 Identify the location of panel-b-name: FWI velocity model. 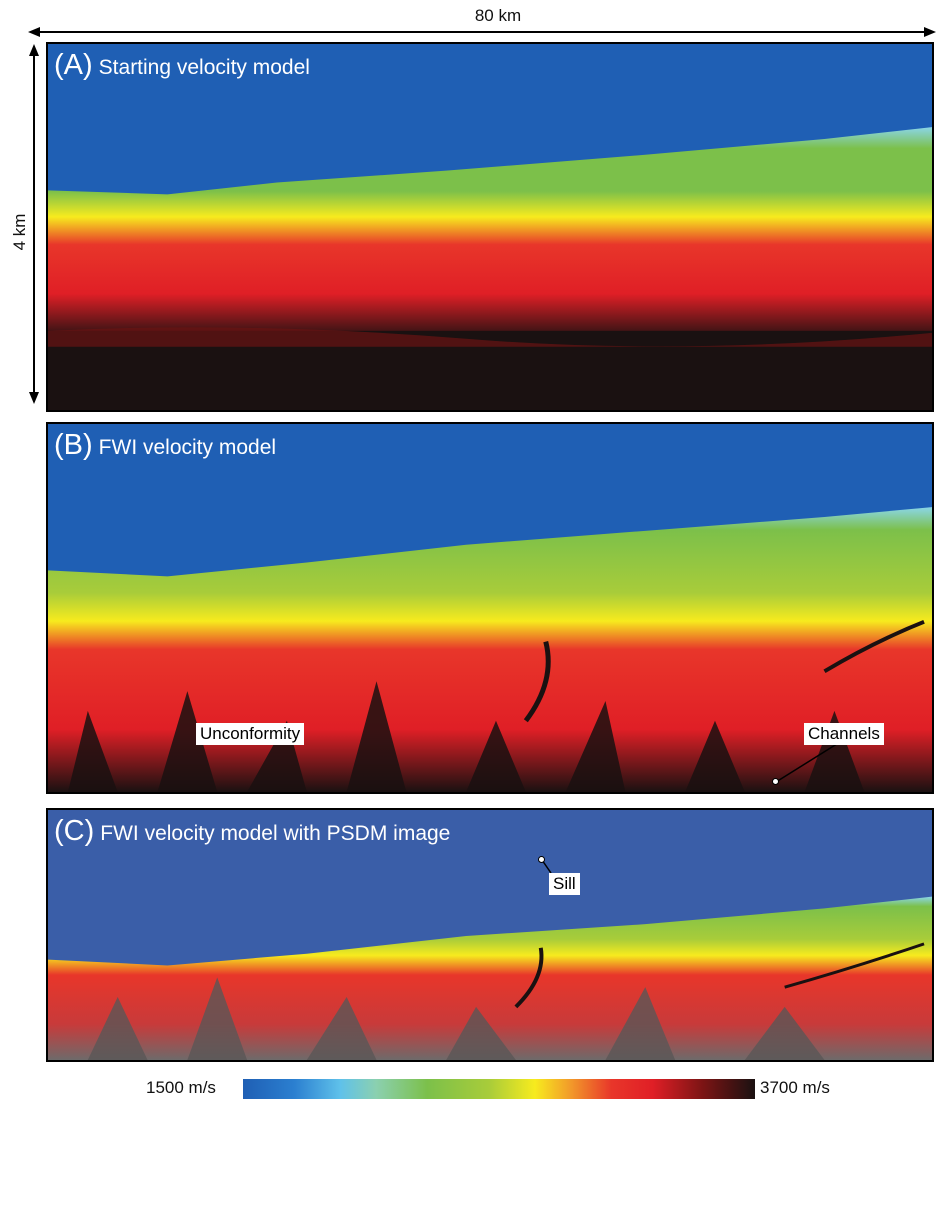
(187, 447).